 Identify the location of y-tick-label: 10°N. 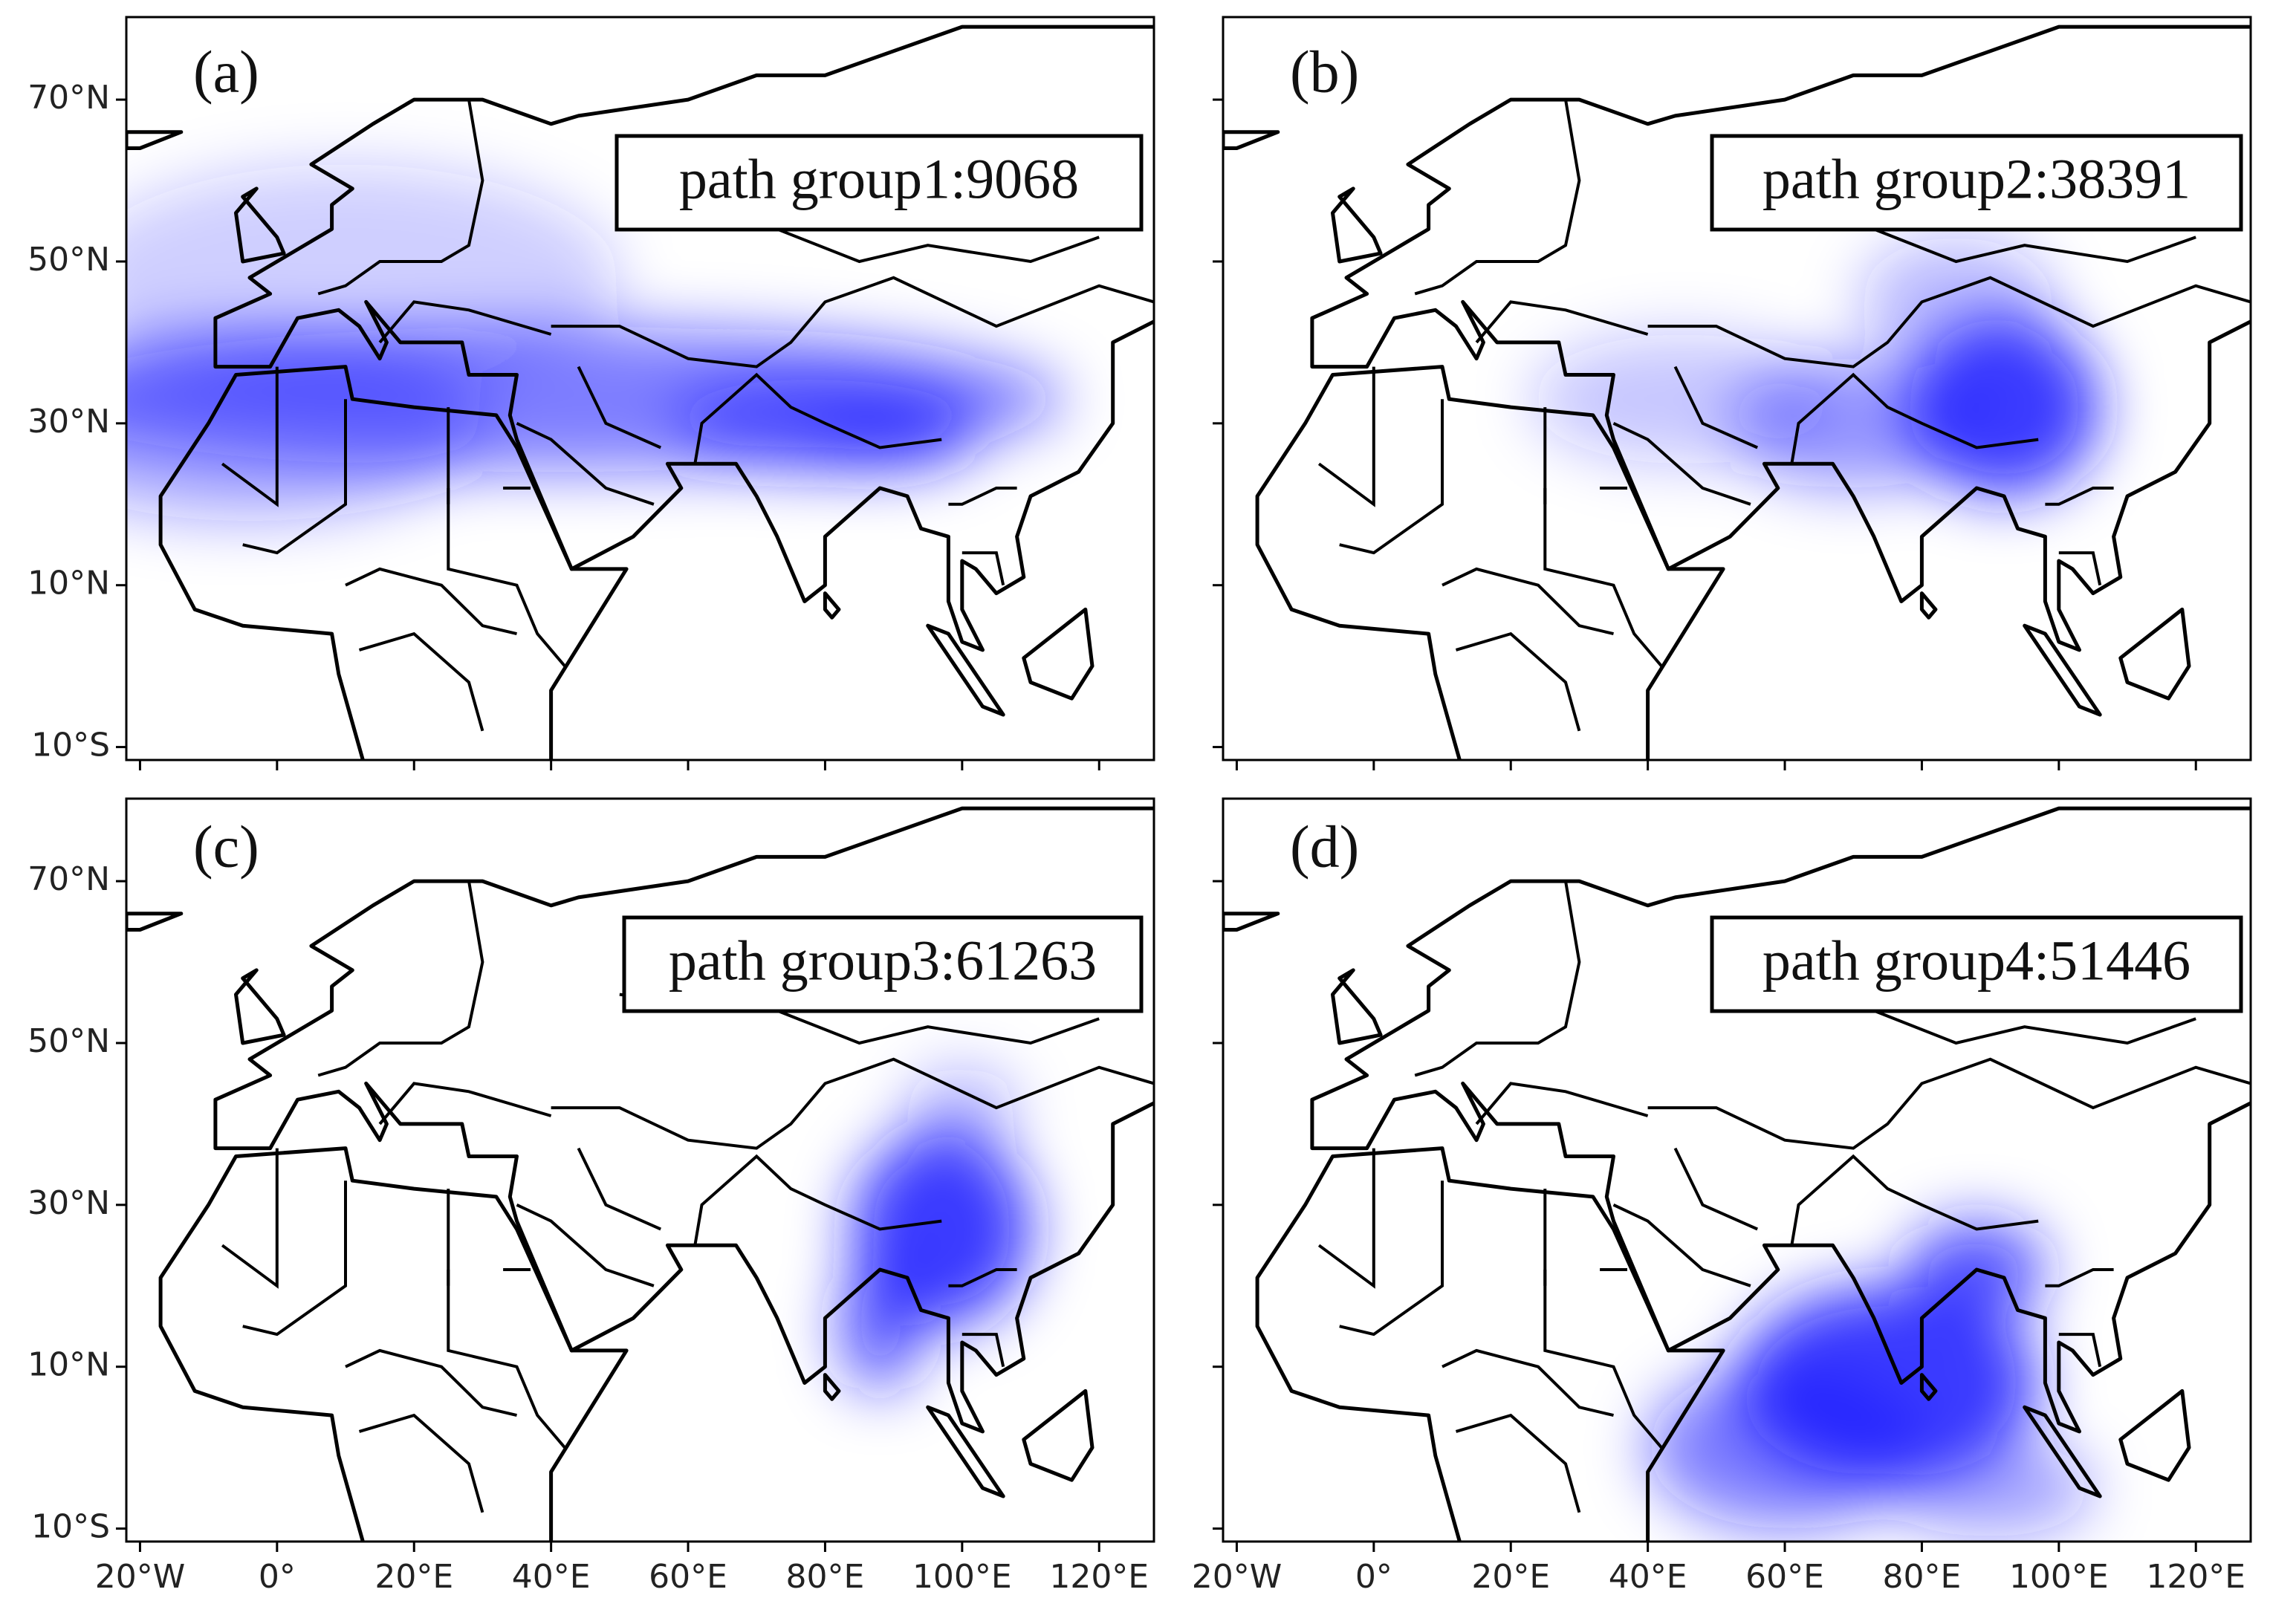
(68, 583).